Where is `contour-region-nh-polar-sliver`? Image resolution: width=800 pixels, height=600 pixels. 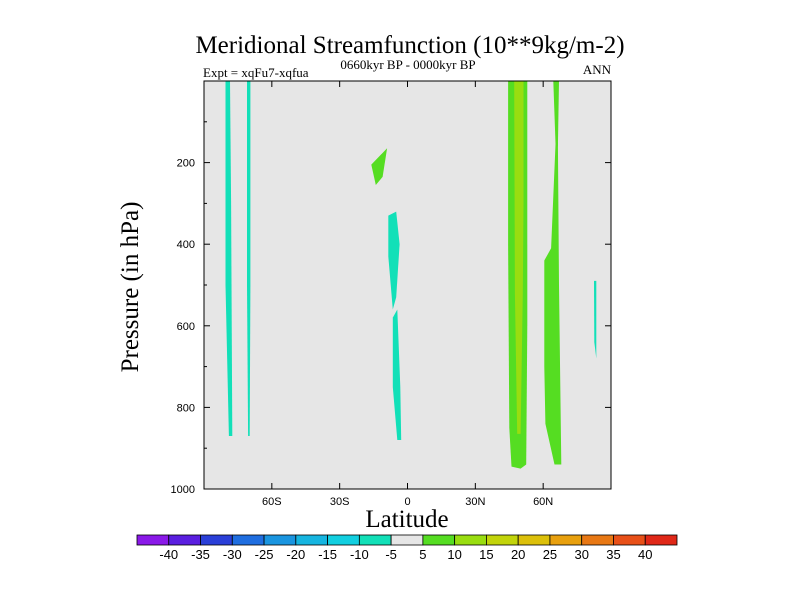
contour-region-nh-polar-sliver is located at coordinates (595, 319).